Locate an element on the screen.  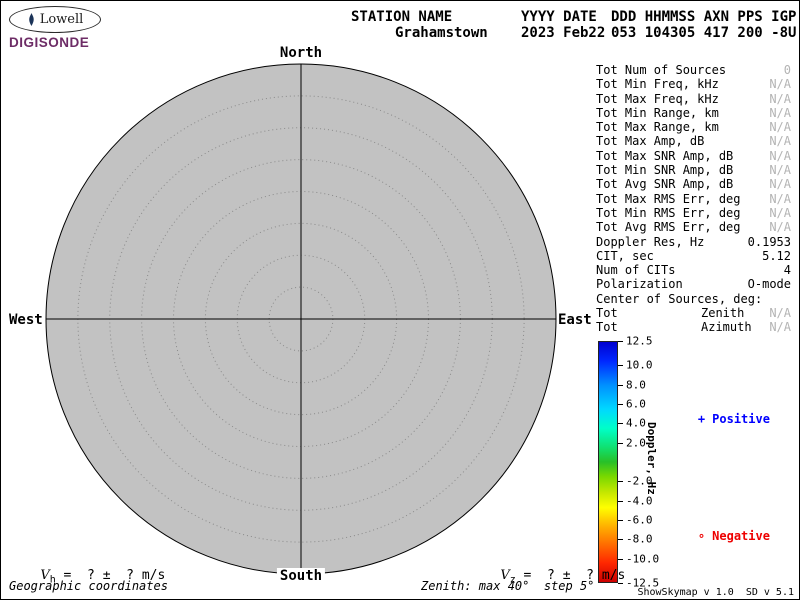
stat-row: Tot Max SNR Amp, dB N/A is located at coordinates (693, 156).